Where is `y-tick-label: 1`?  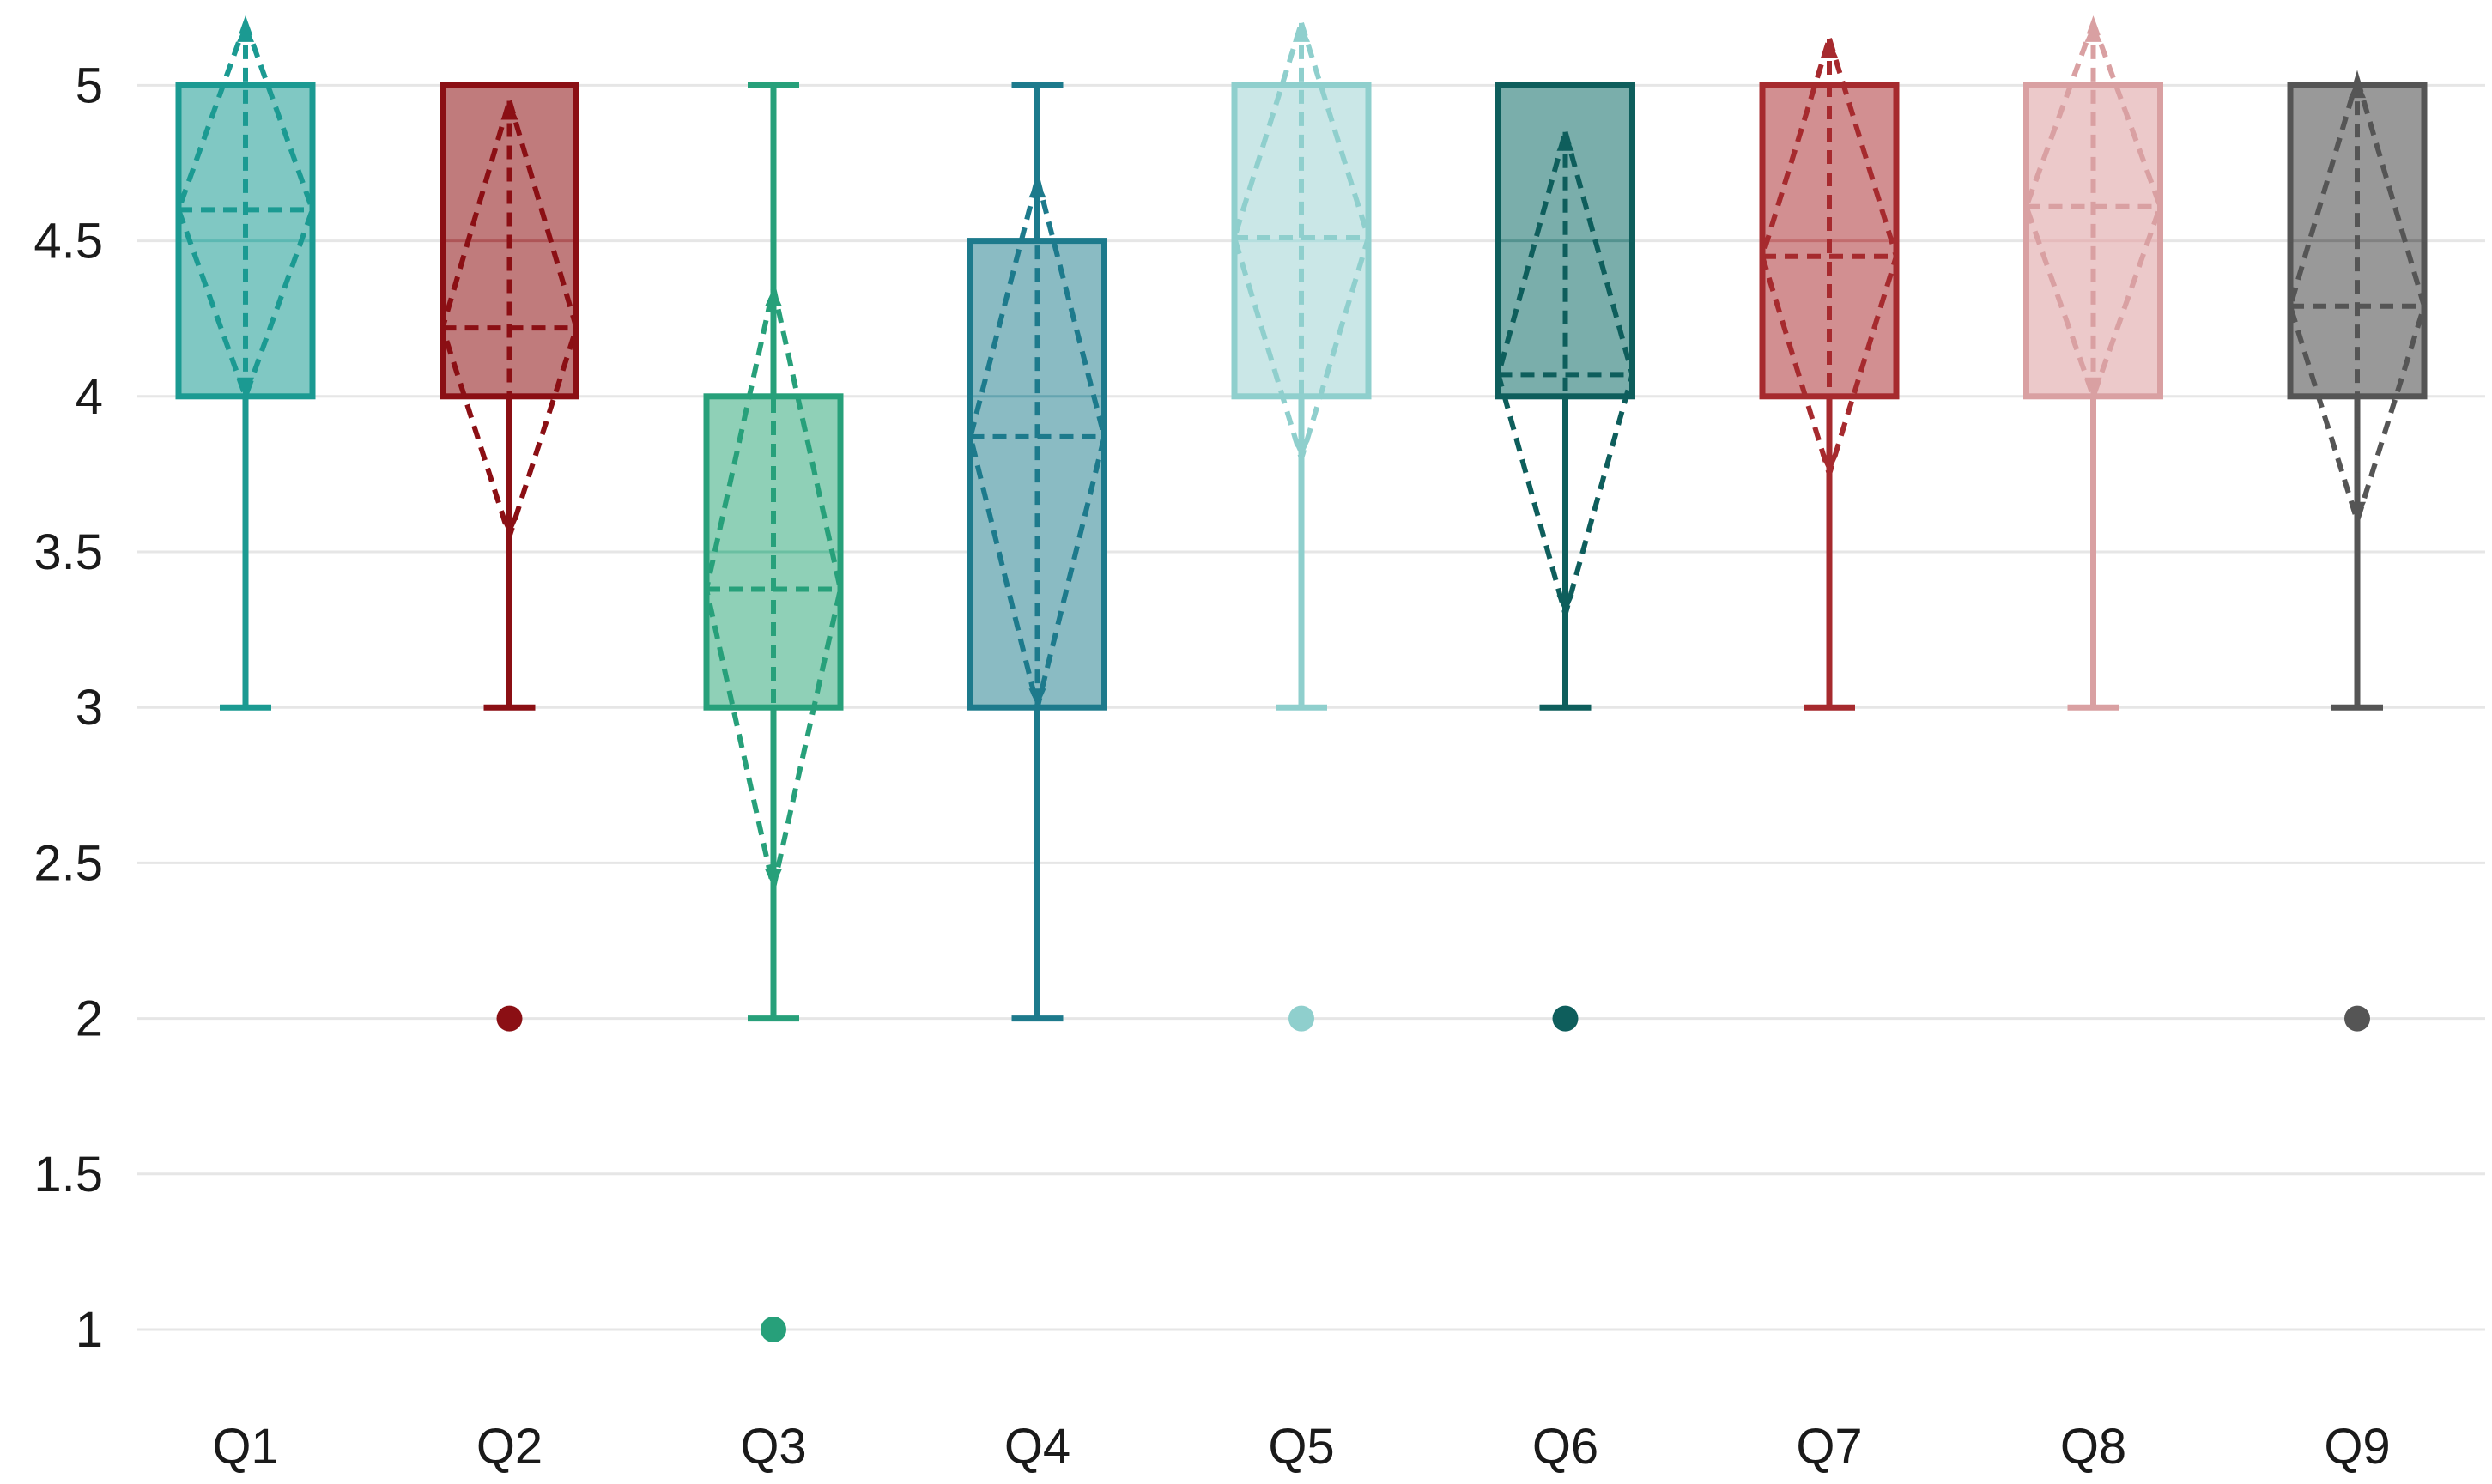
y-tick-label: 1 is located at coordinates (90, 1330).